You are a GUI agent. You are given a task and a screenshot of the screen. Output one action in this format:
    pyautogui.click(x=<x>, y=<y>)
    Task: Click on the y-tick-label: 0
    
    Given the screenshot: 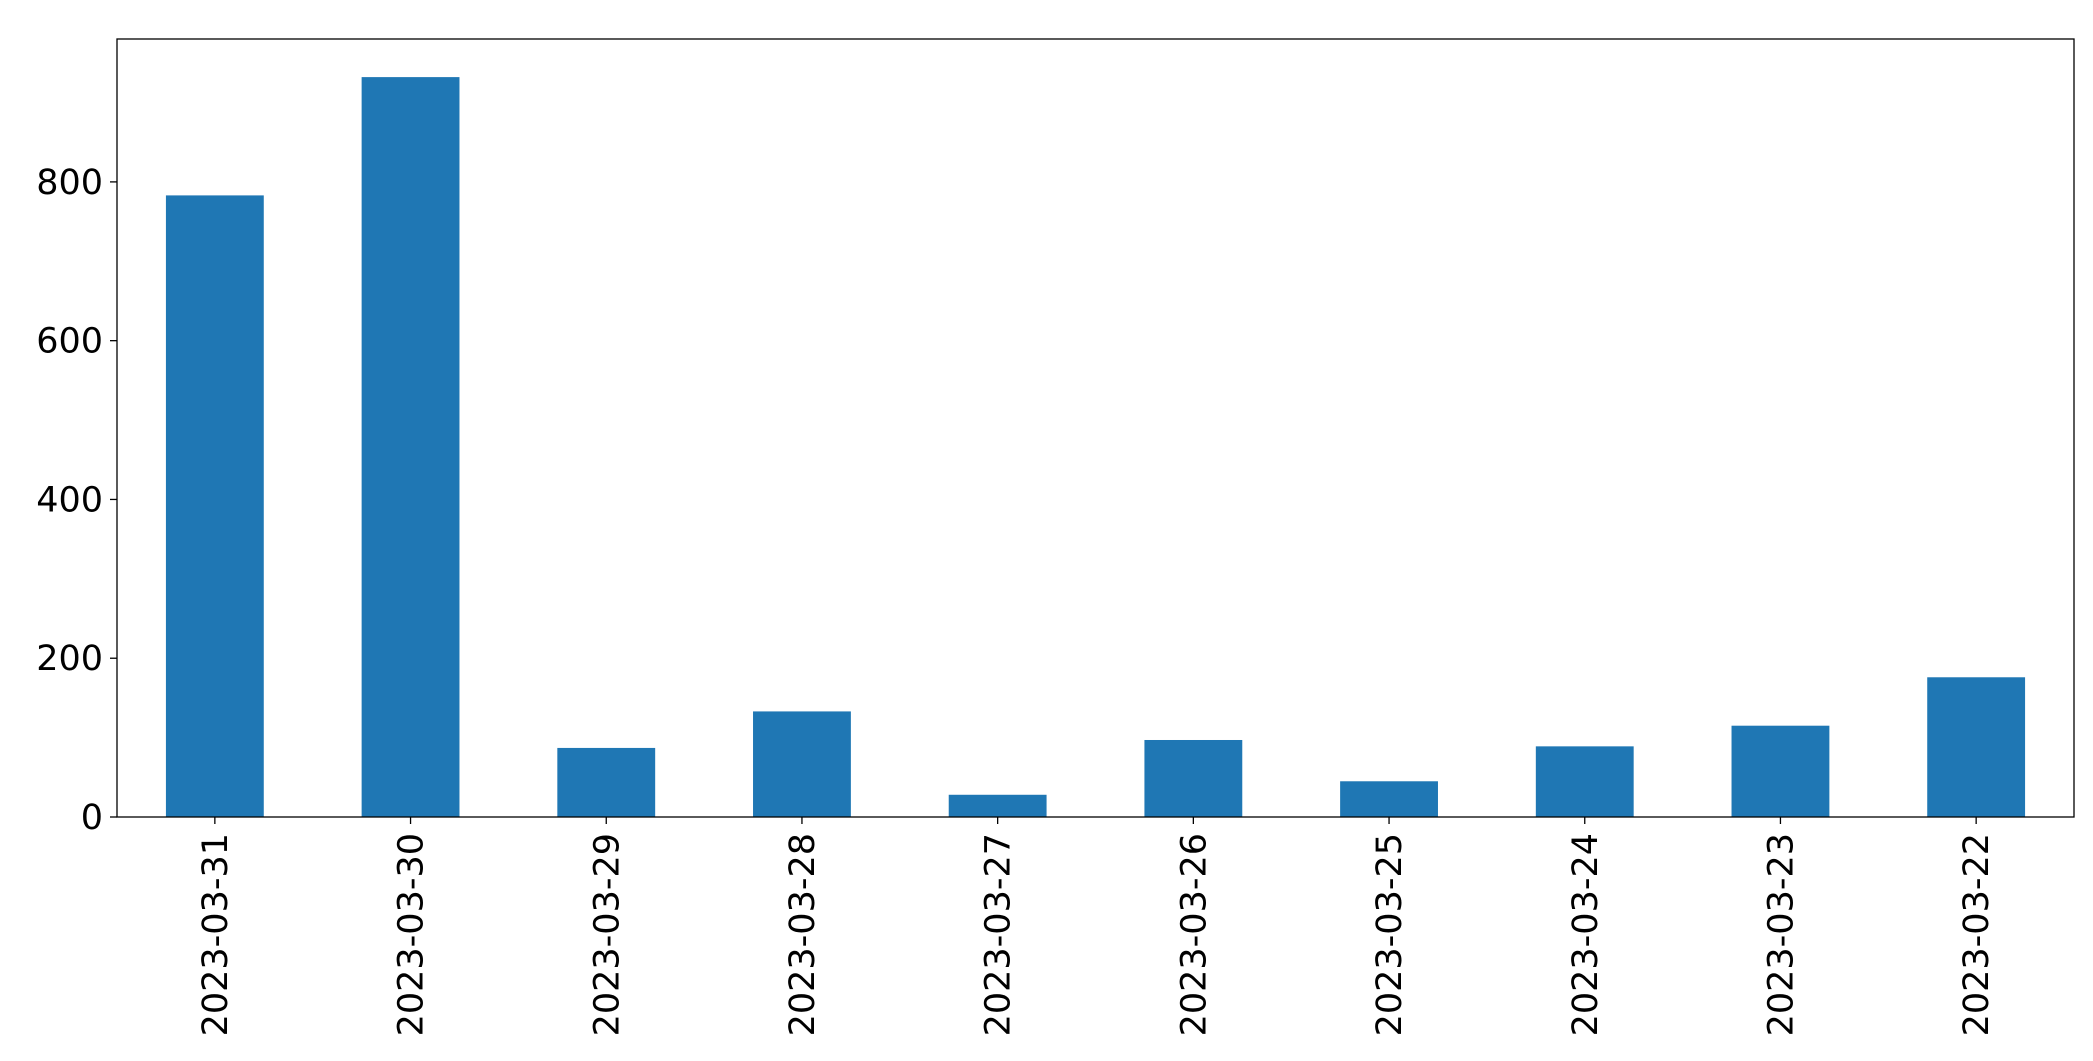 What is the action you would take?
    pyautogui.click(x=92, y=818)
    